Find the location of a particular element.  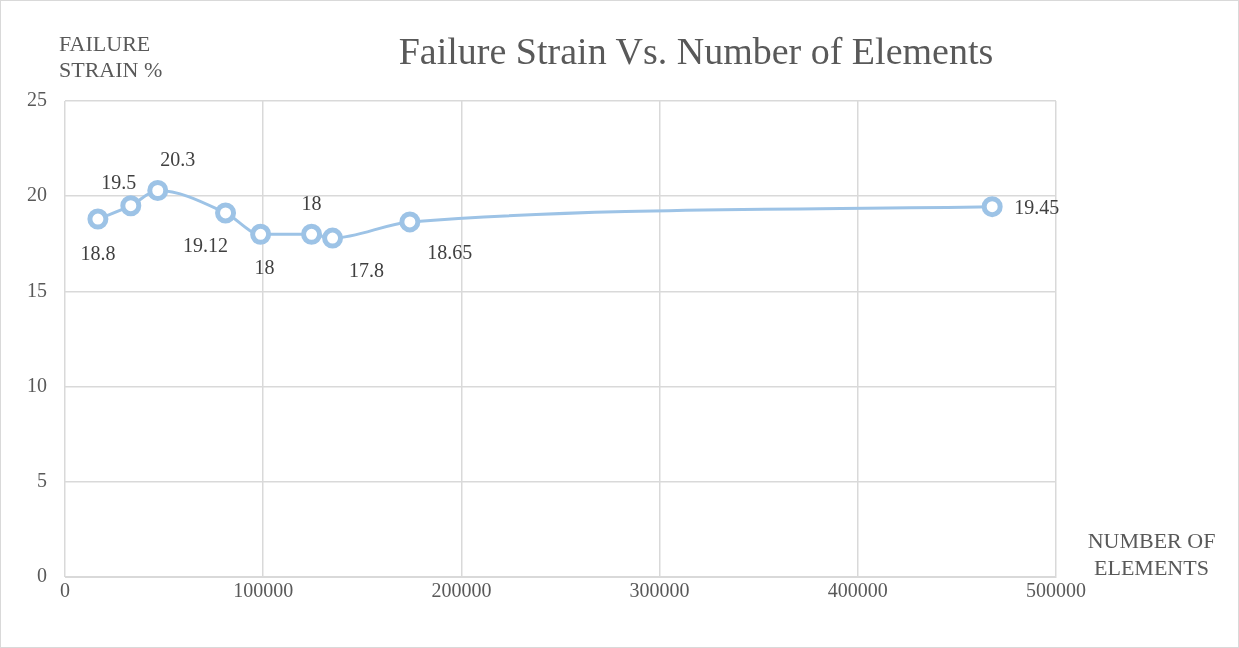

data-label: 19.45 is located at coordinates (1037, 206).